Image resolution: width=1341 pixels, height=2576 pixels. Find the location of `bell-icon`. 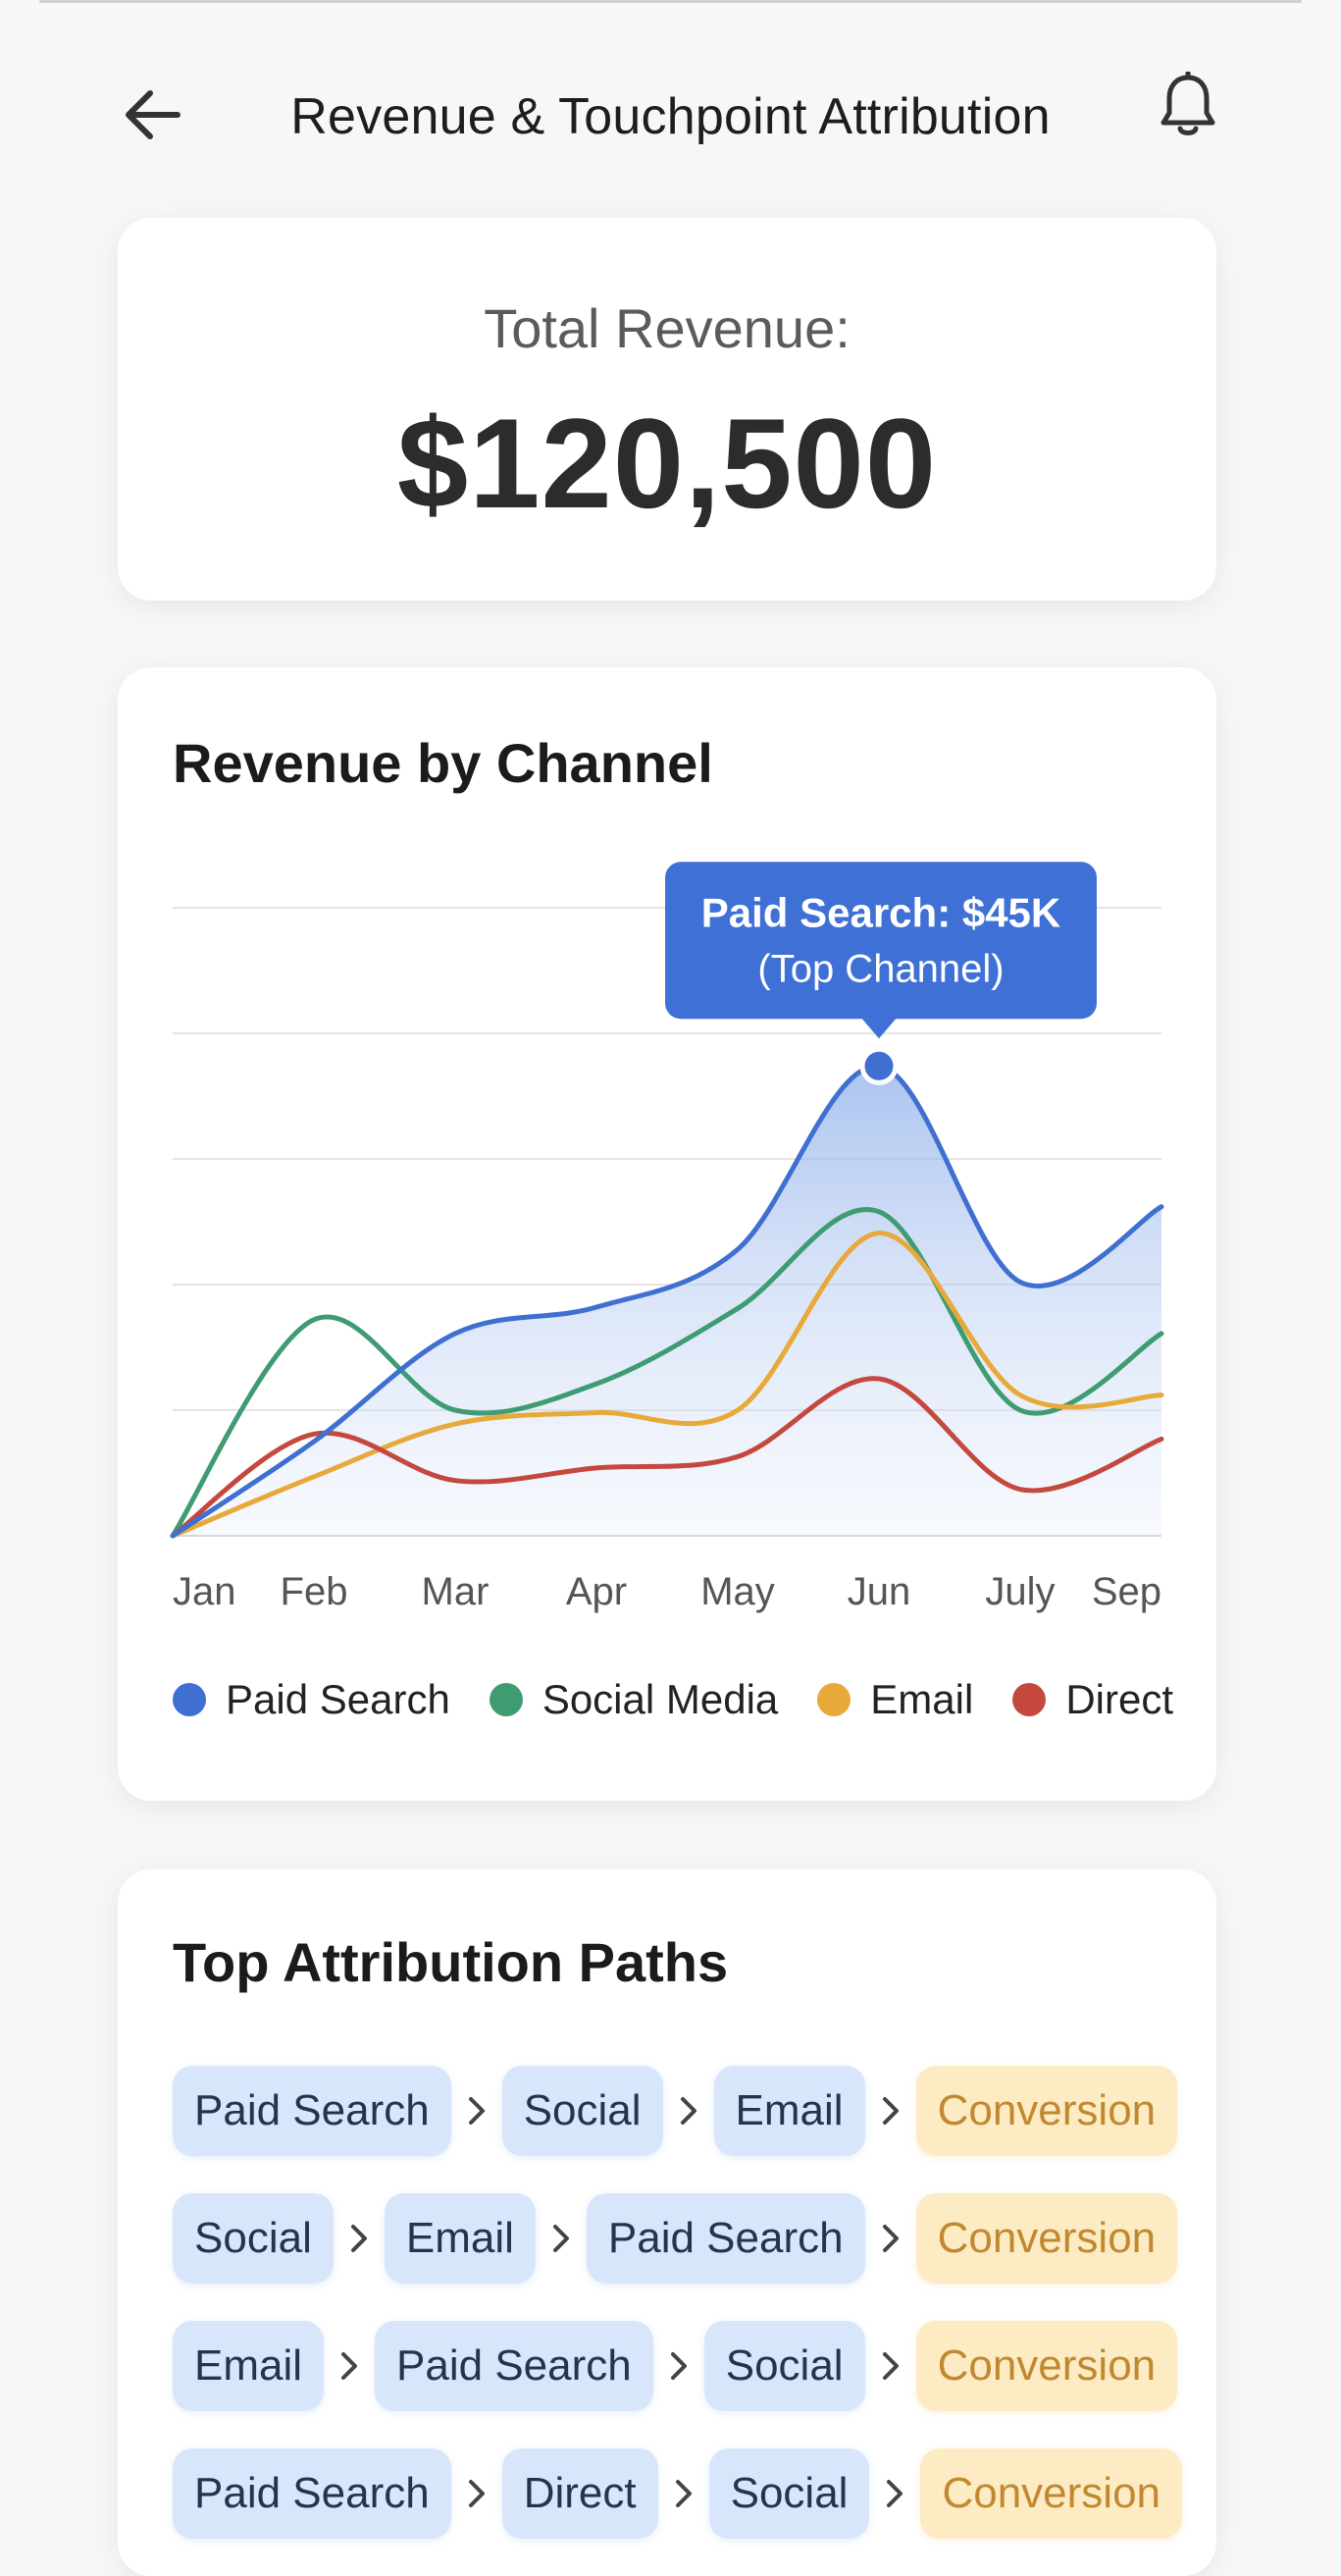

bell-icon is located at coordinates (1187, 103).